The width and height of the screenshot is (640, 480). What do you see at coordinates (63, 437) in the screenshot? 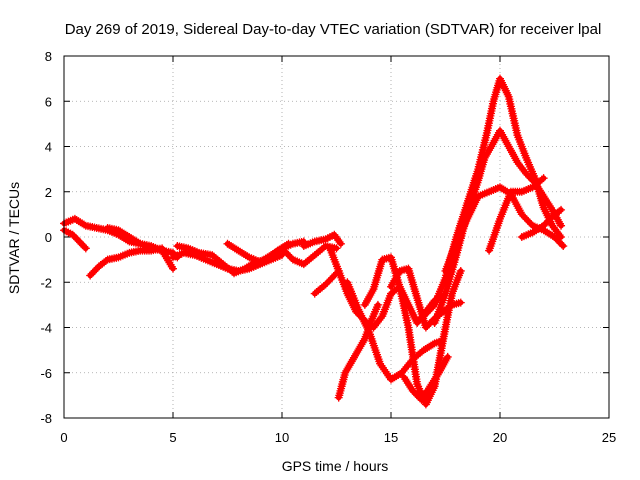
I see `x-tick-label: 0` at bounding box center [63, 437].